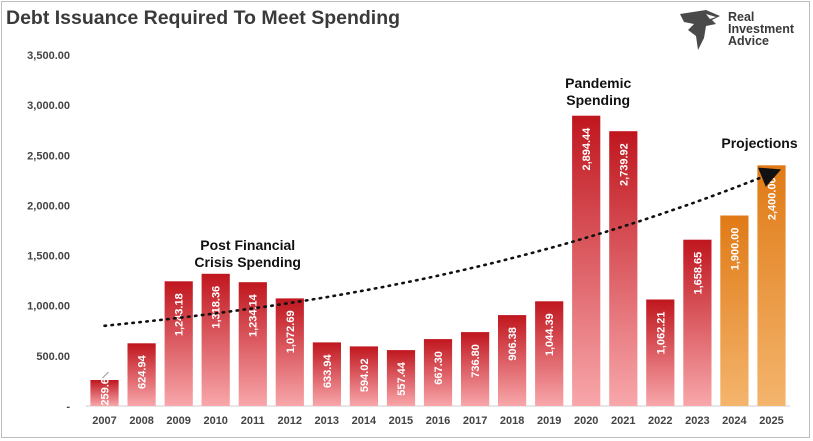  What do you see at coordinates (697, 421) in the screenshot?
I see `x-tick-label: 2023` at bounding box center [697, 421].